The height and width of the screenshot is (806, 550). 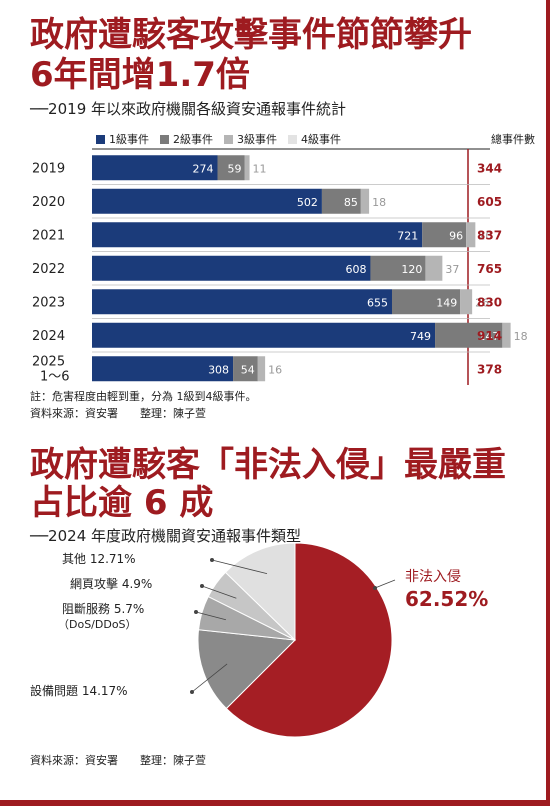 What do you see at coordinates (268, 465) in the screenshot?
I see `chart2-title-line1: 政府遭駭客「非法入侵」最嚴重` at bounding box center [268, 465].